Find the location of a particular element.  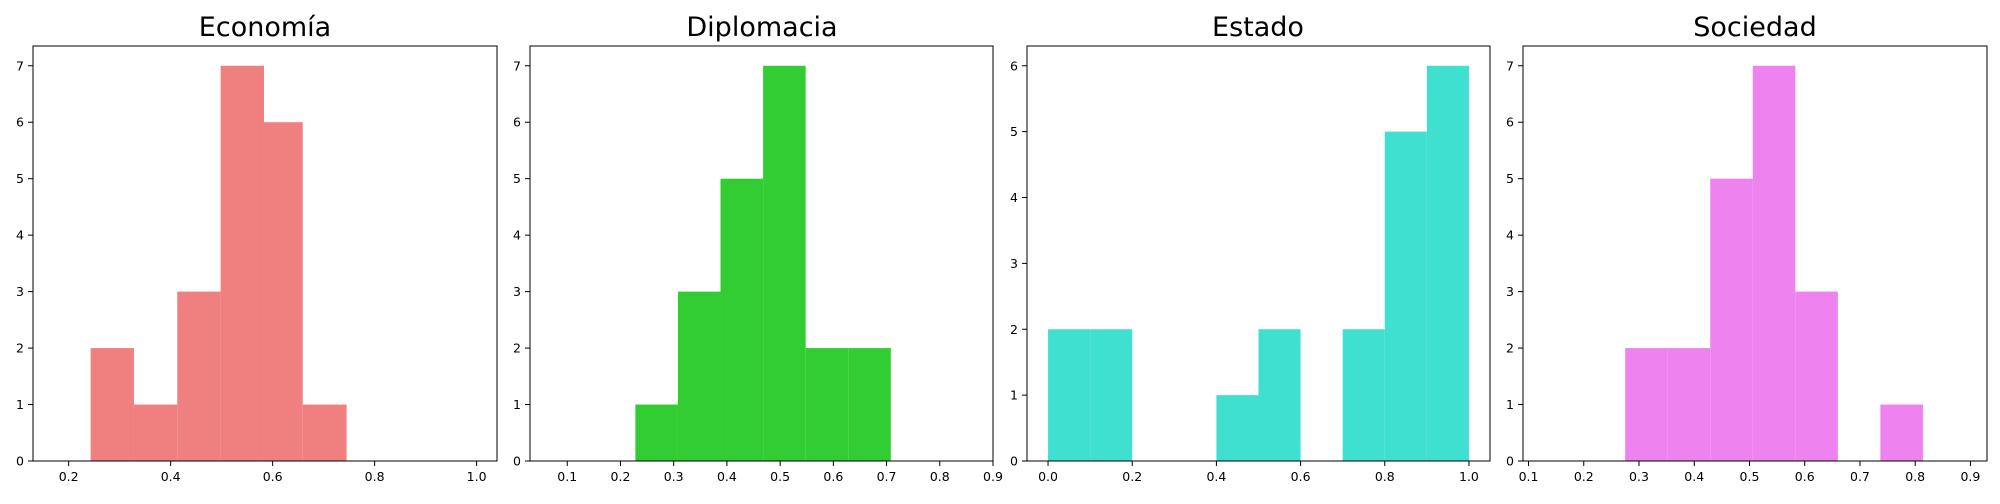

panel-title-estado: Estado is located at coordinates (1258, 27).